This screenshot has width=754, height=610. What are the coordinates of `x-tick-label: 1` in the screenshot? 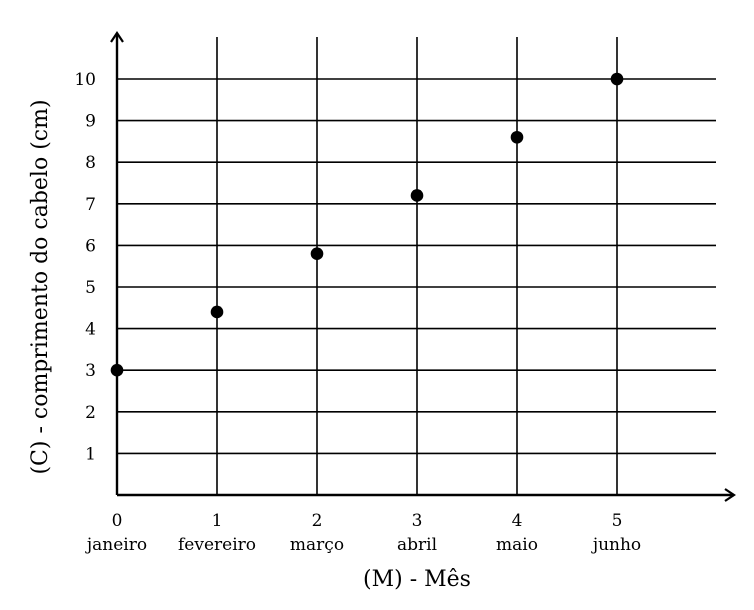 It's located at (217, 521).